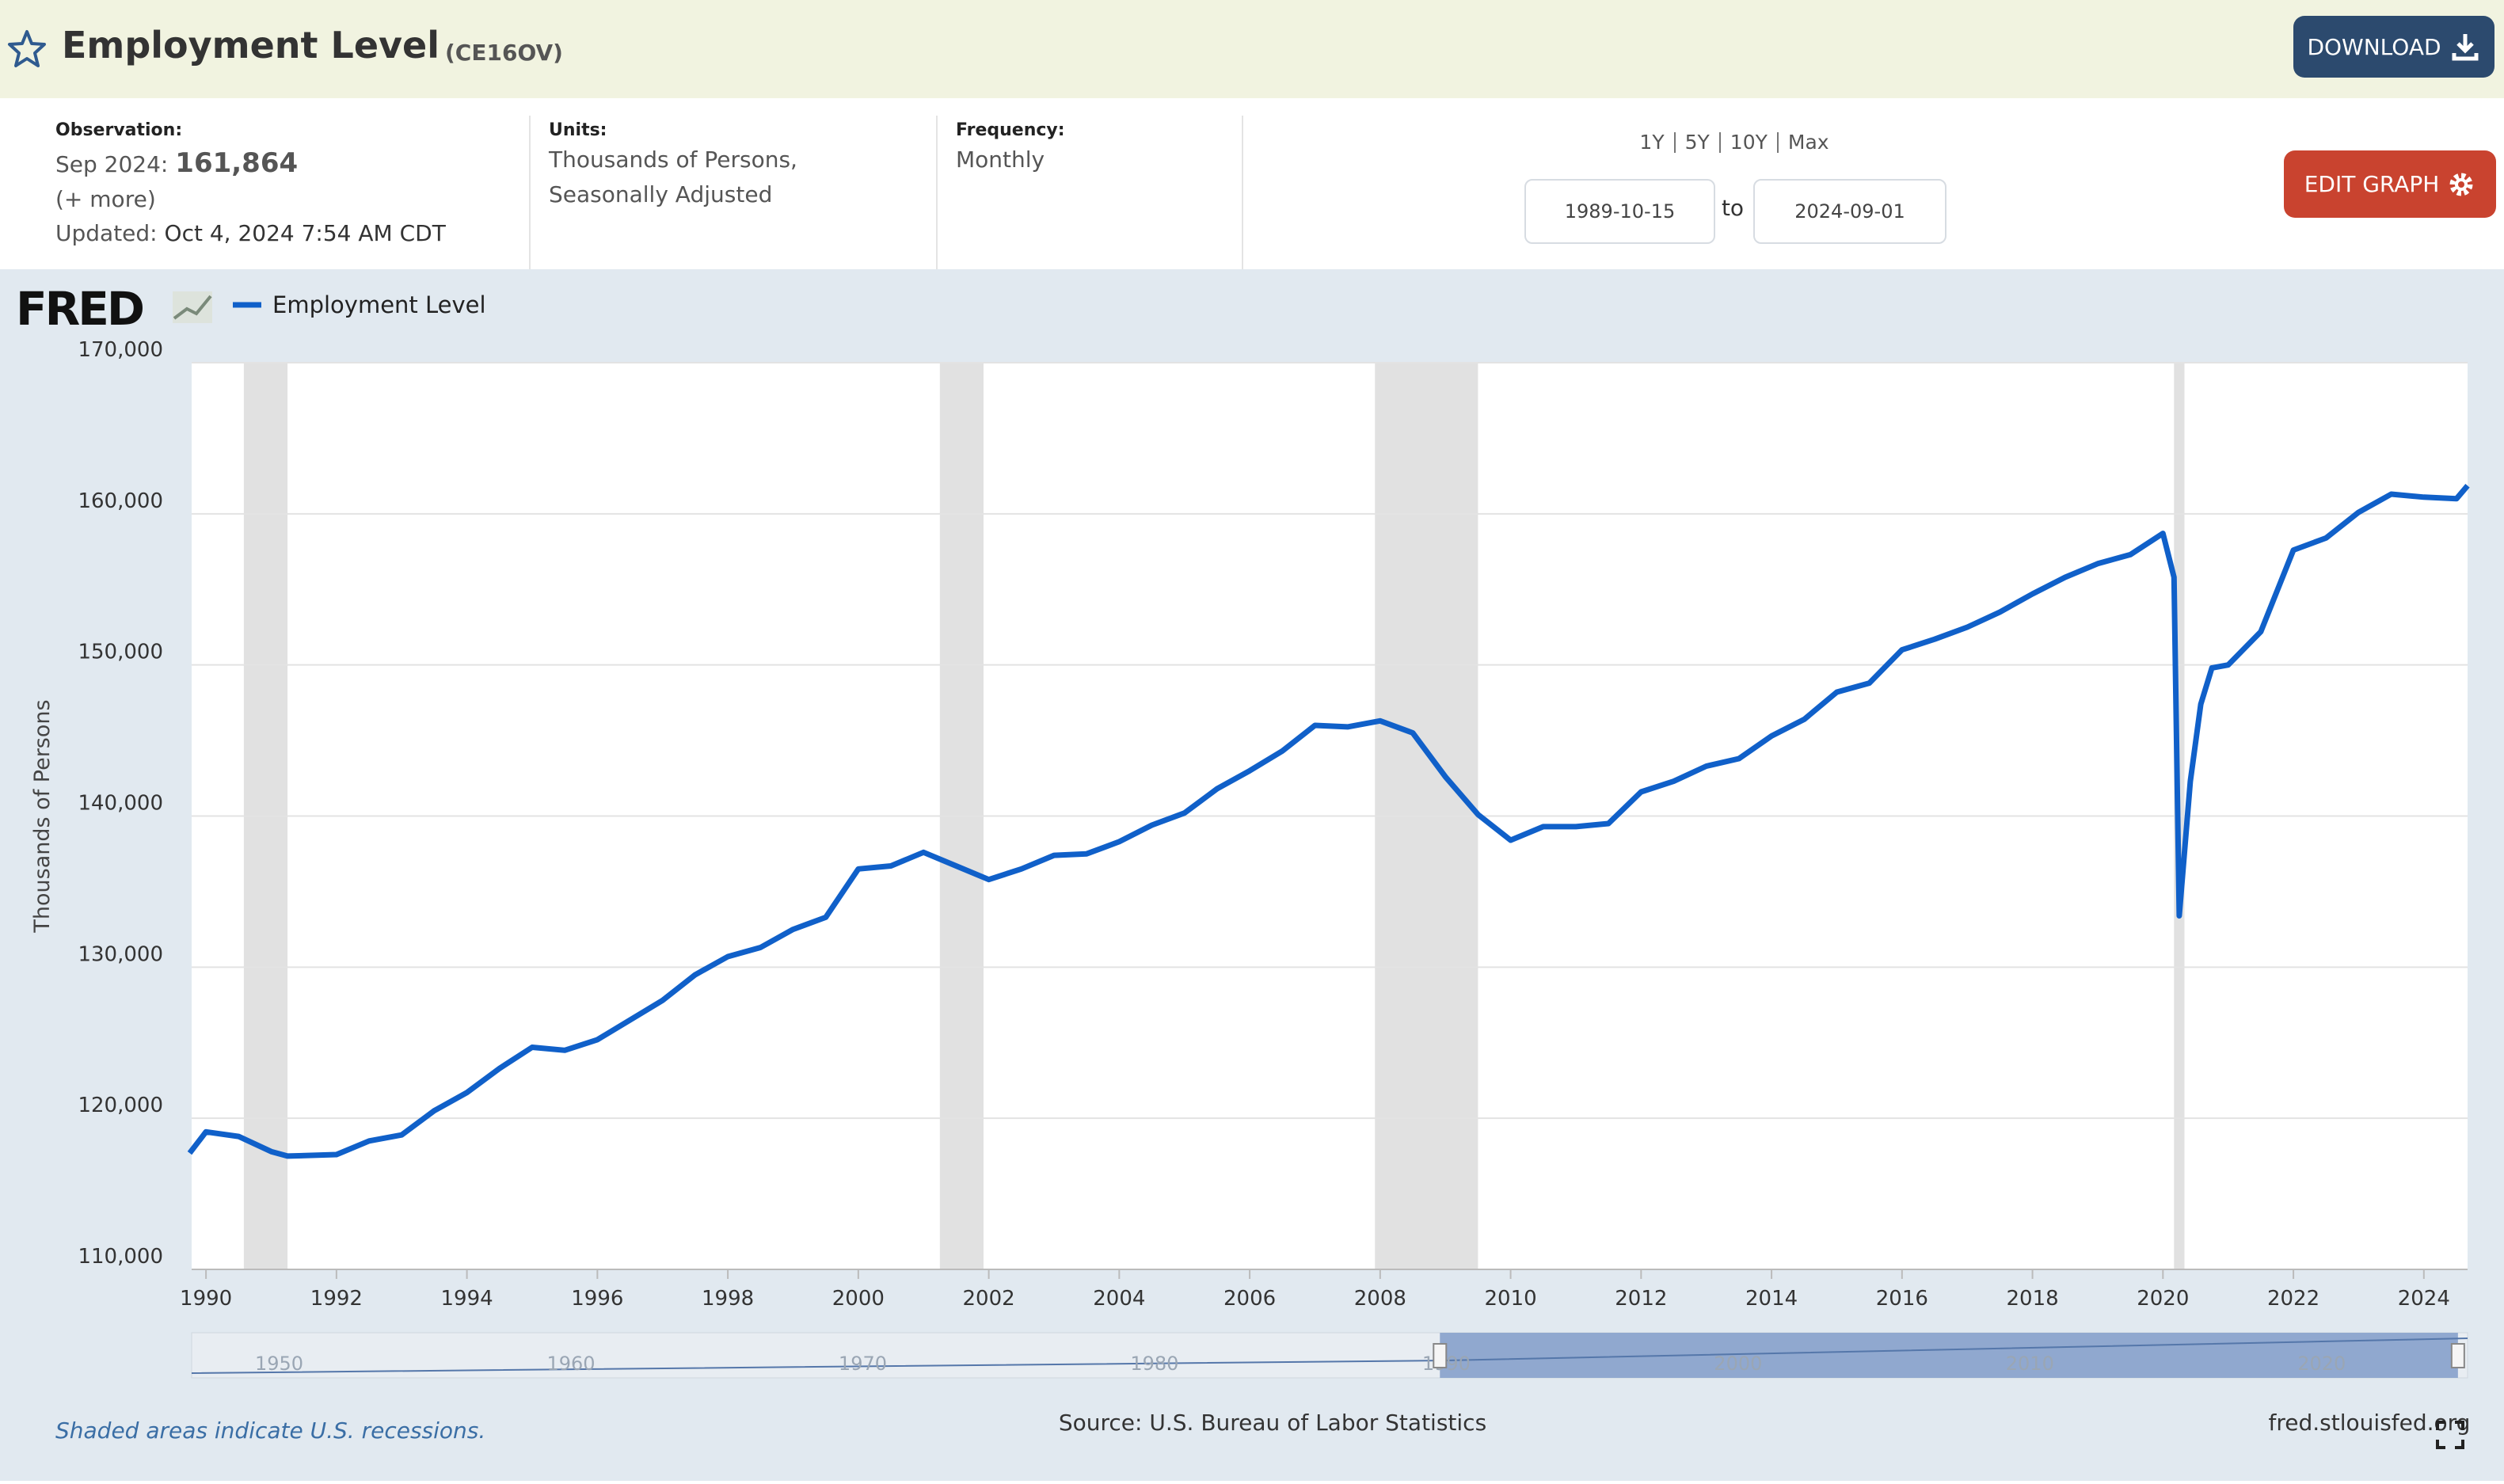  Describe the element at coordinates (2032, 1299) in the screenshot. I see `x-tick-label: 2018` at that location.